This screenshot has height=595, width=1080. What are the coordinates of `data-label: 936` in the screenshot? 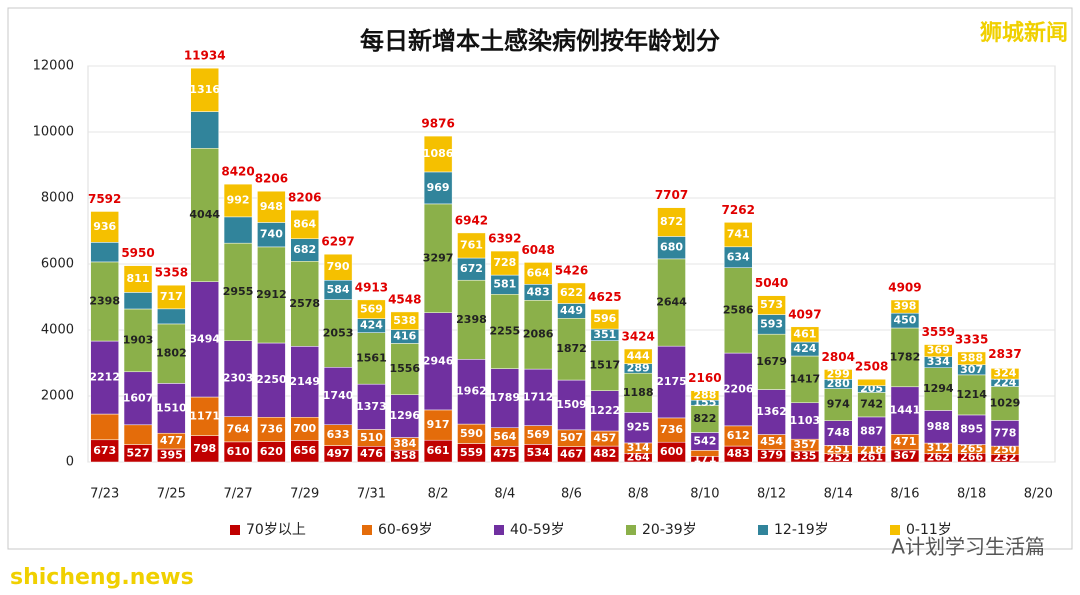 It's located at (104, 226).